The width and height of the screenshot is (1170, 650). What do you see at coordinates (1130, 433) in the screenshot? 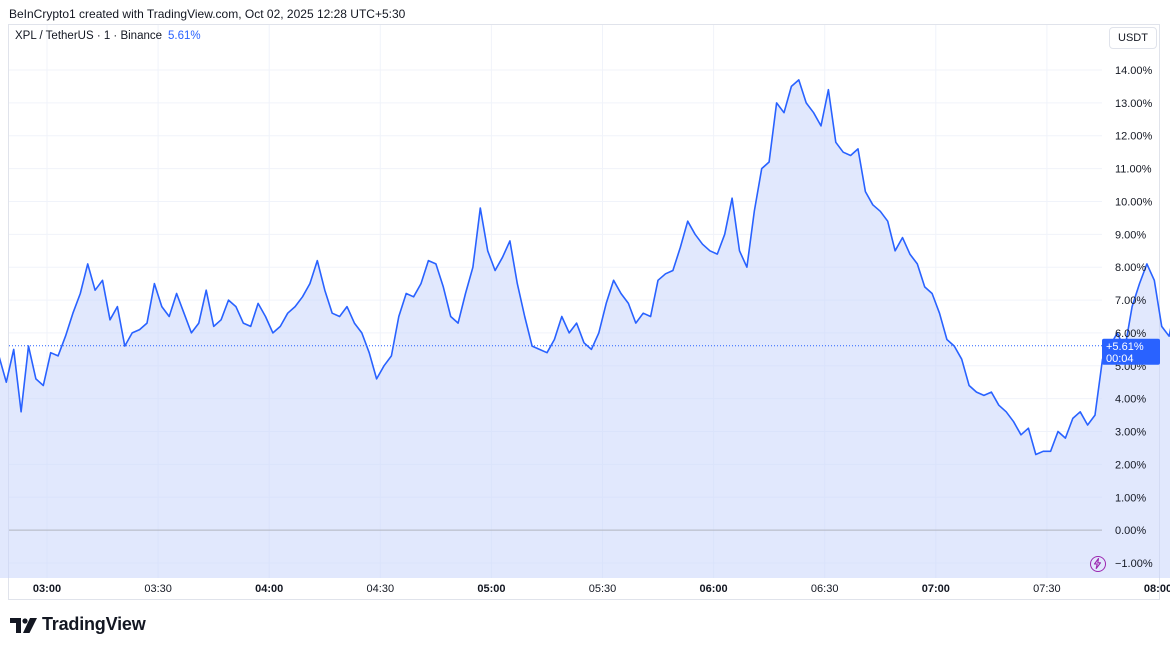
I see `y-tick-label: 3.00%` at bounding box center [1130, 433].